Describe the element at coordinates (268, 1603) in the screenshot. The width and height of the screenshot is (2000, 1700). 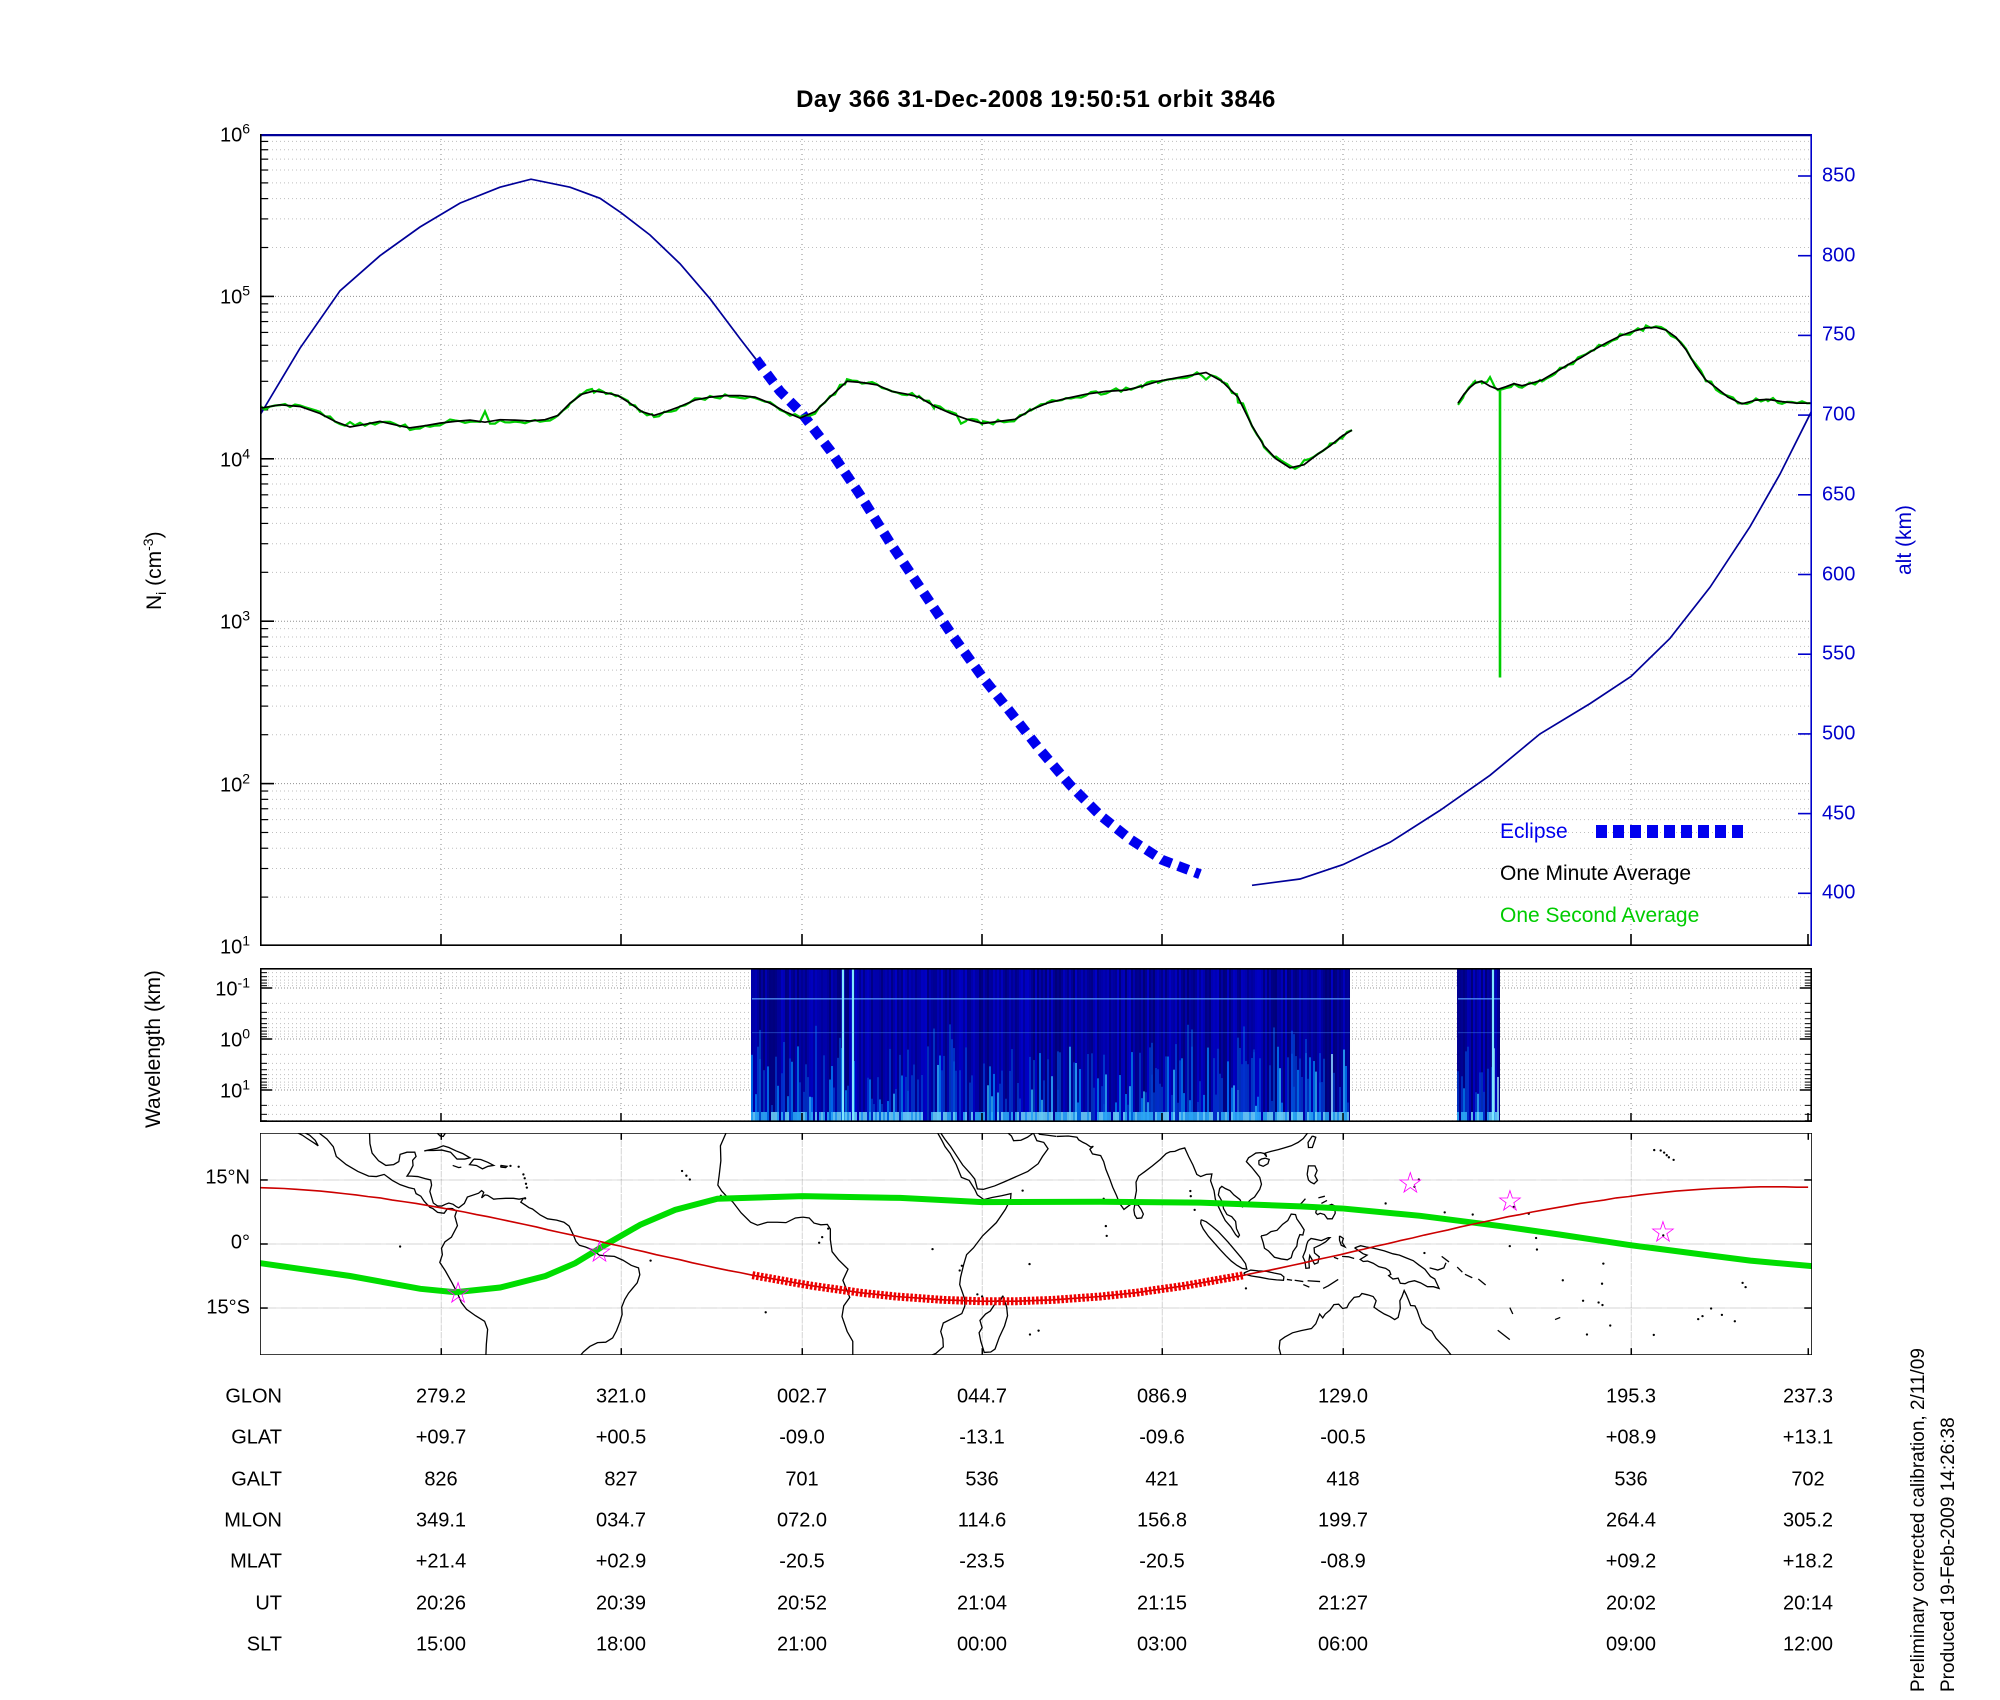
I see `table-row-label: UT` at that location.